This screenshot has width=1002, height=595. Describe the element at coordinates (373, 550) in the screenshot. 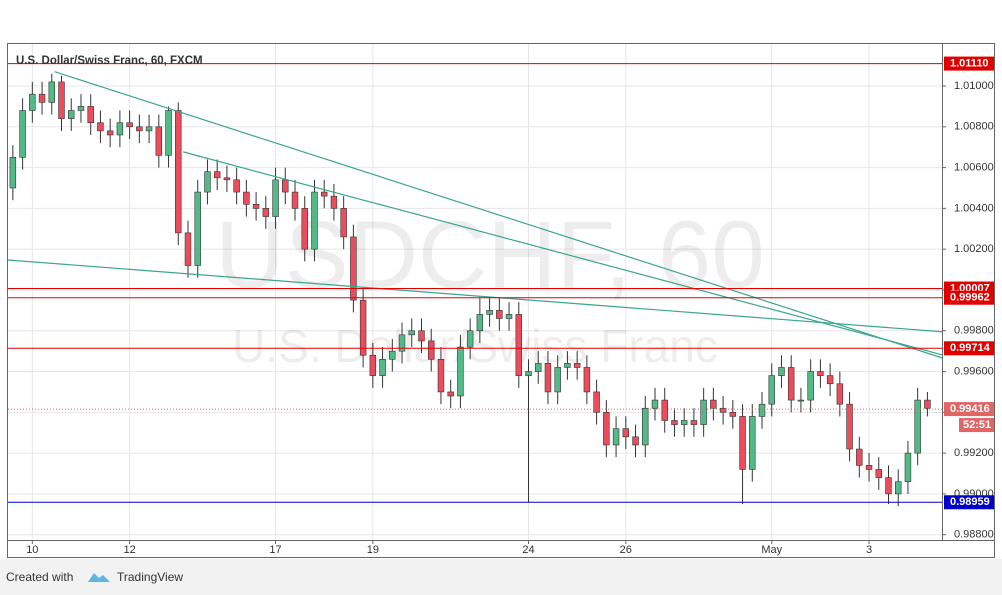

I see `x-tick-label: 19` at that location.